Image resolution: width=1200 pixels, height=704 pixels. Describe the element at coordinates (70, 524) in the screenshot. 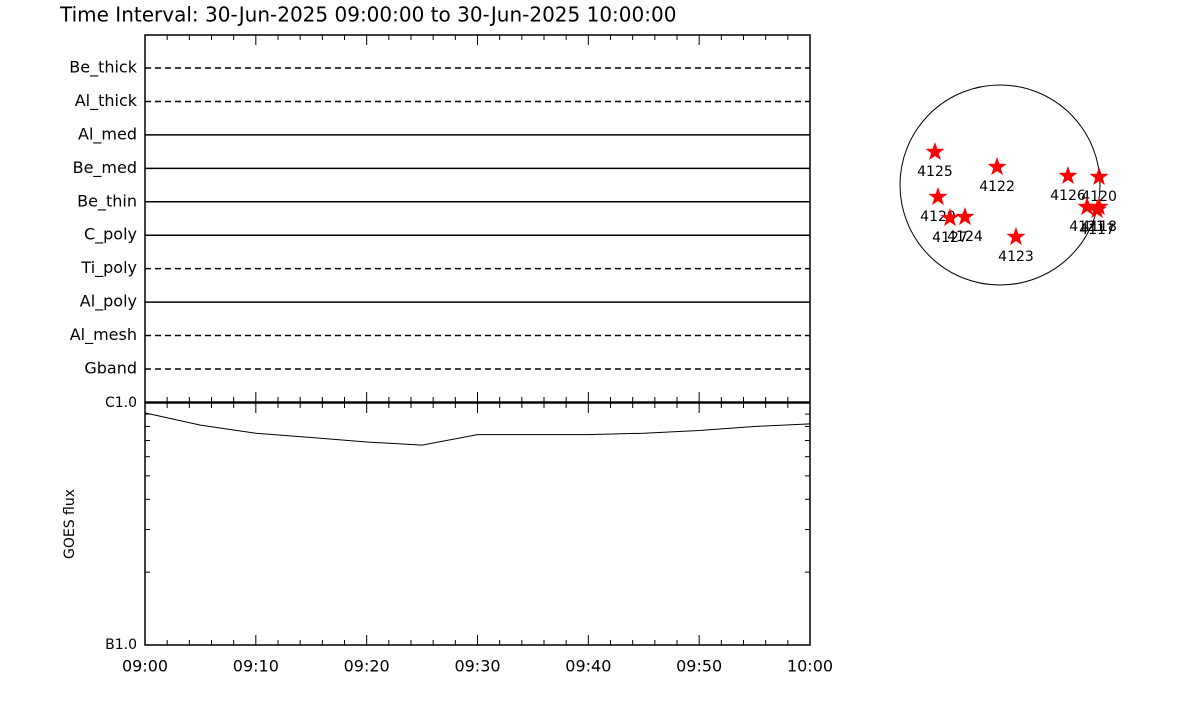

I see `y-axis-label: GOES flux` at that location.